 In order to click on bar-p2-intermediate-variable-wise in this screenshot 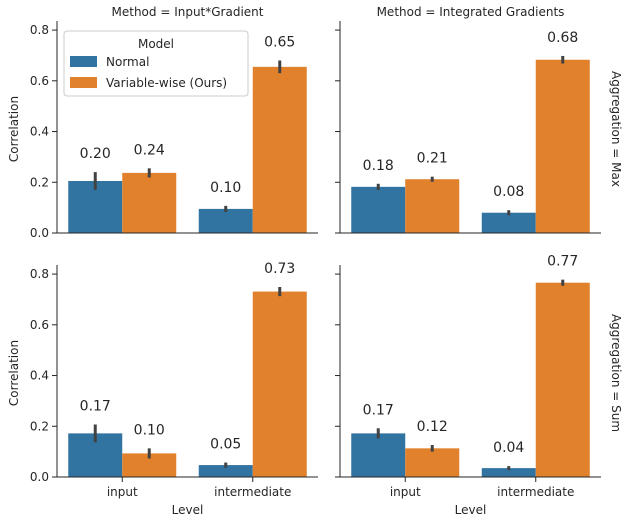, I will do `click(279, 384)`.